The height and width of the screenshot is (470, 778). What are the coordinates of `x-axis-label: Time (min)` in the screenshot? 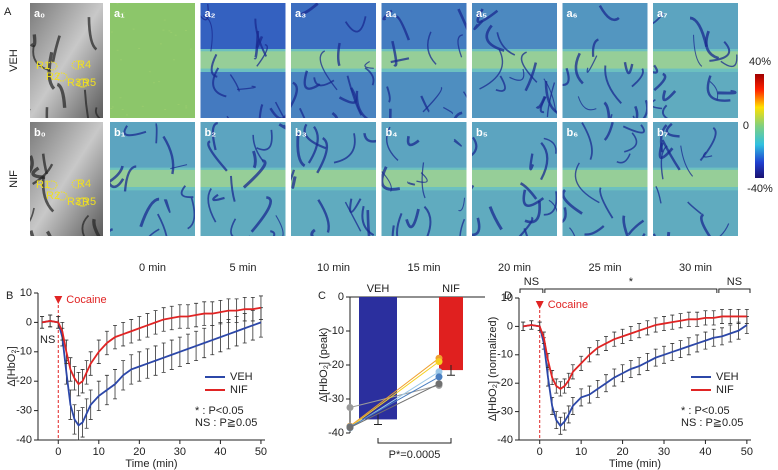 It's located at (151, 464).